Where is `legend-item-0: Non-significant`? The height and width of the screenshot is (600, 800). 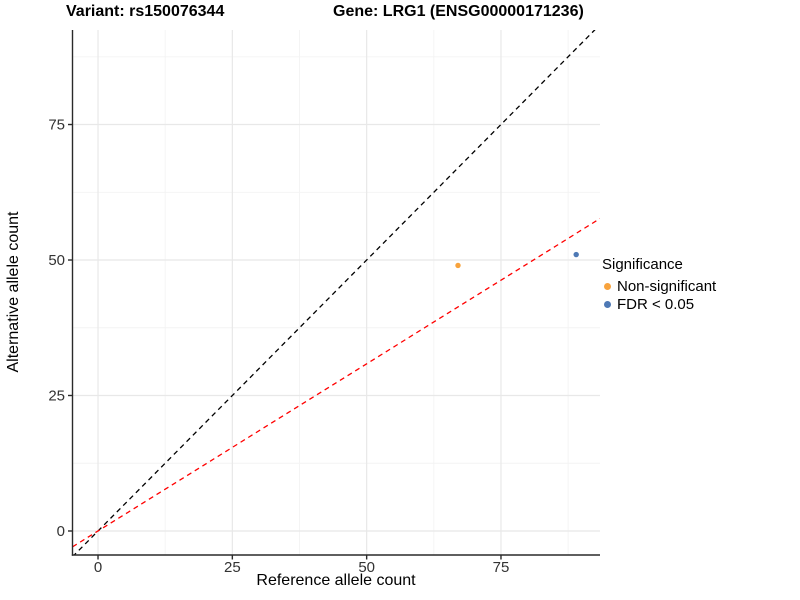 legend-item-0: Non-significant is located at coordinates (658, 286).